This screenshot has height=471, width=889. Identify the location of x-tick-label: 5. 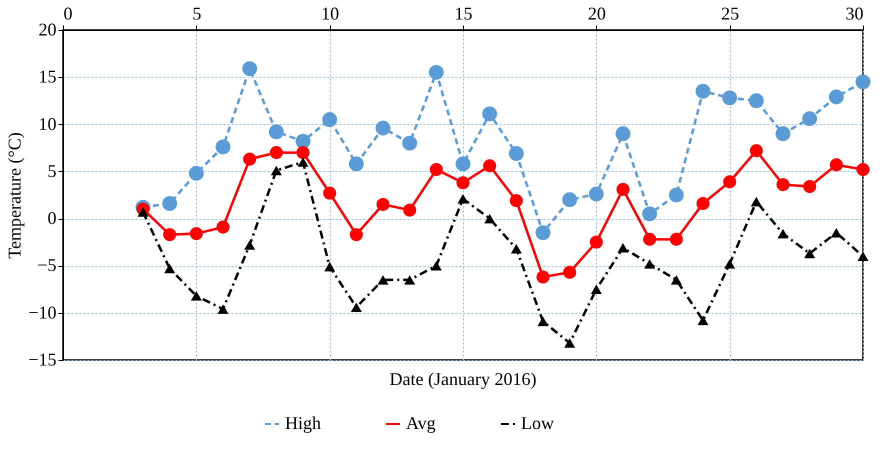
(197, 14).